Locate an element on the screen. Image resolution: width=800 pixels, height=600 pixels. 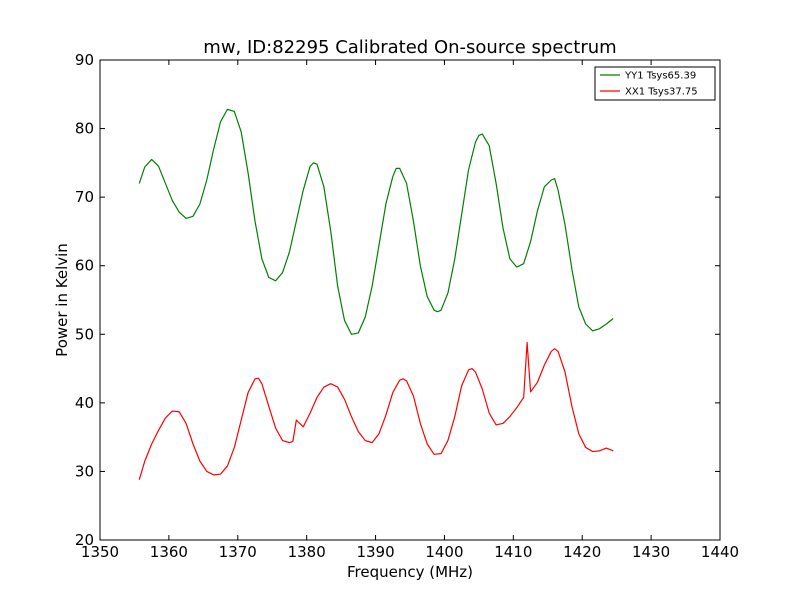
x-tick-label: 1400 is located at coordinates (444, 552).